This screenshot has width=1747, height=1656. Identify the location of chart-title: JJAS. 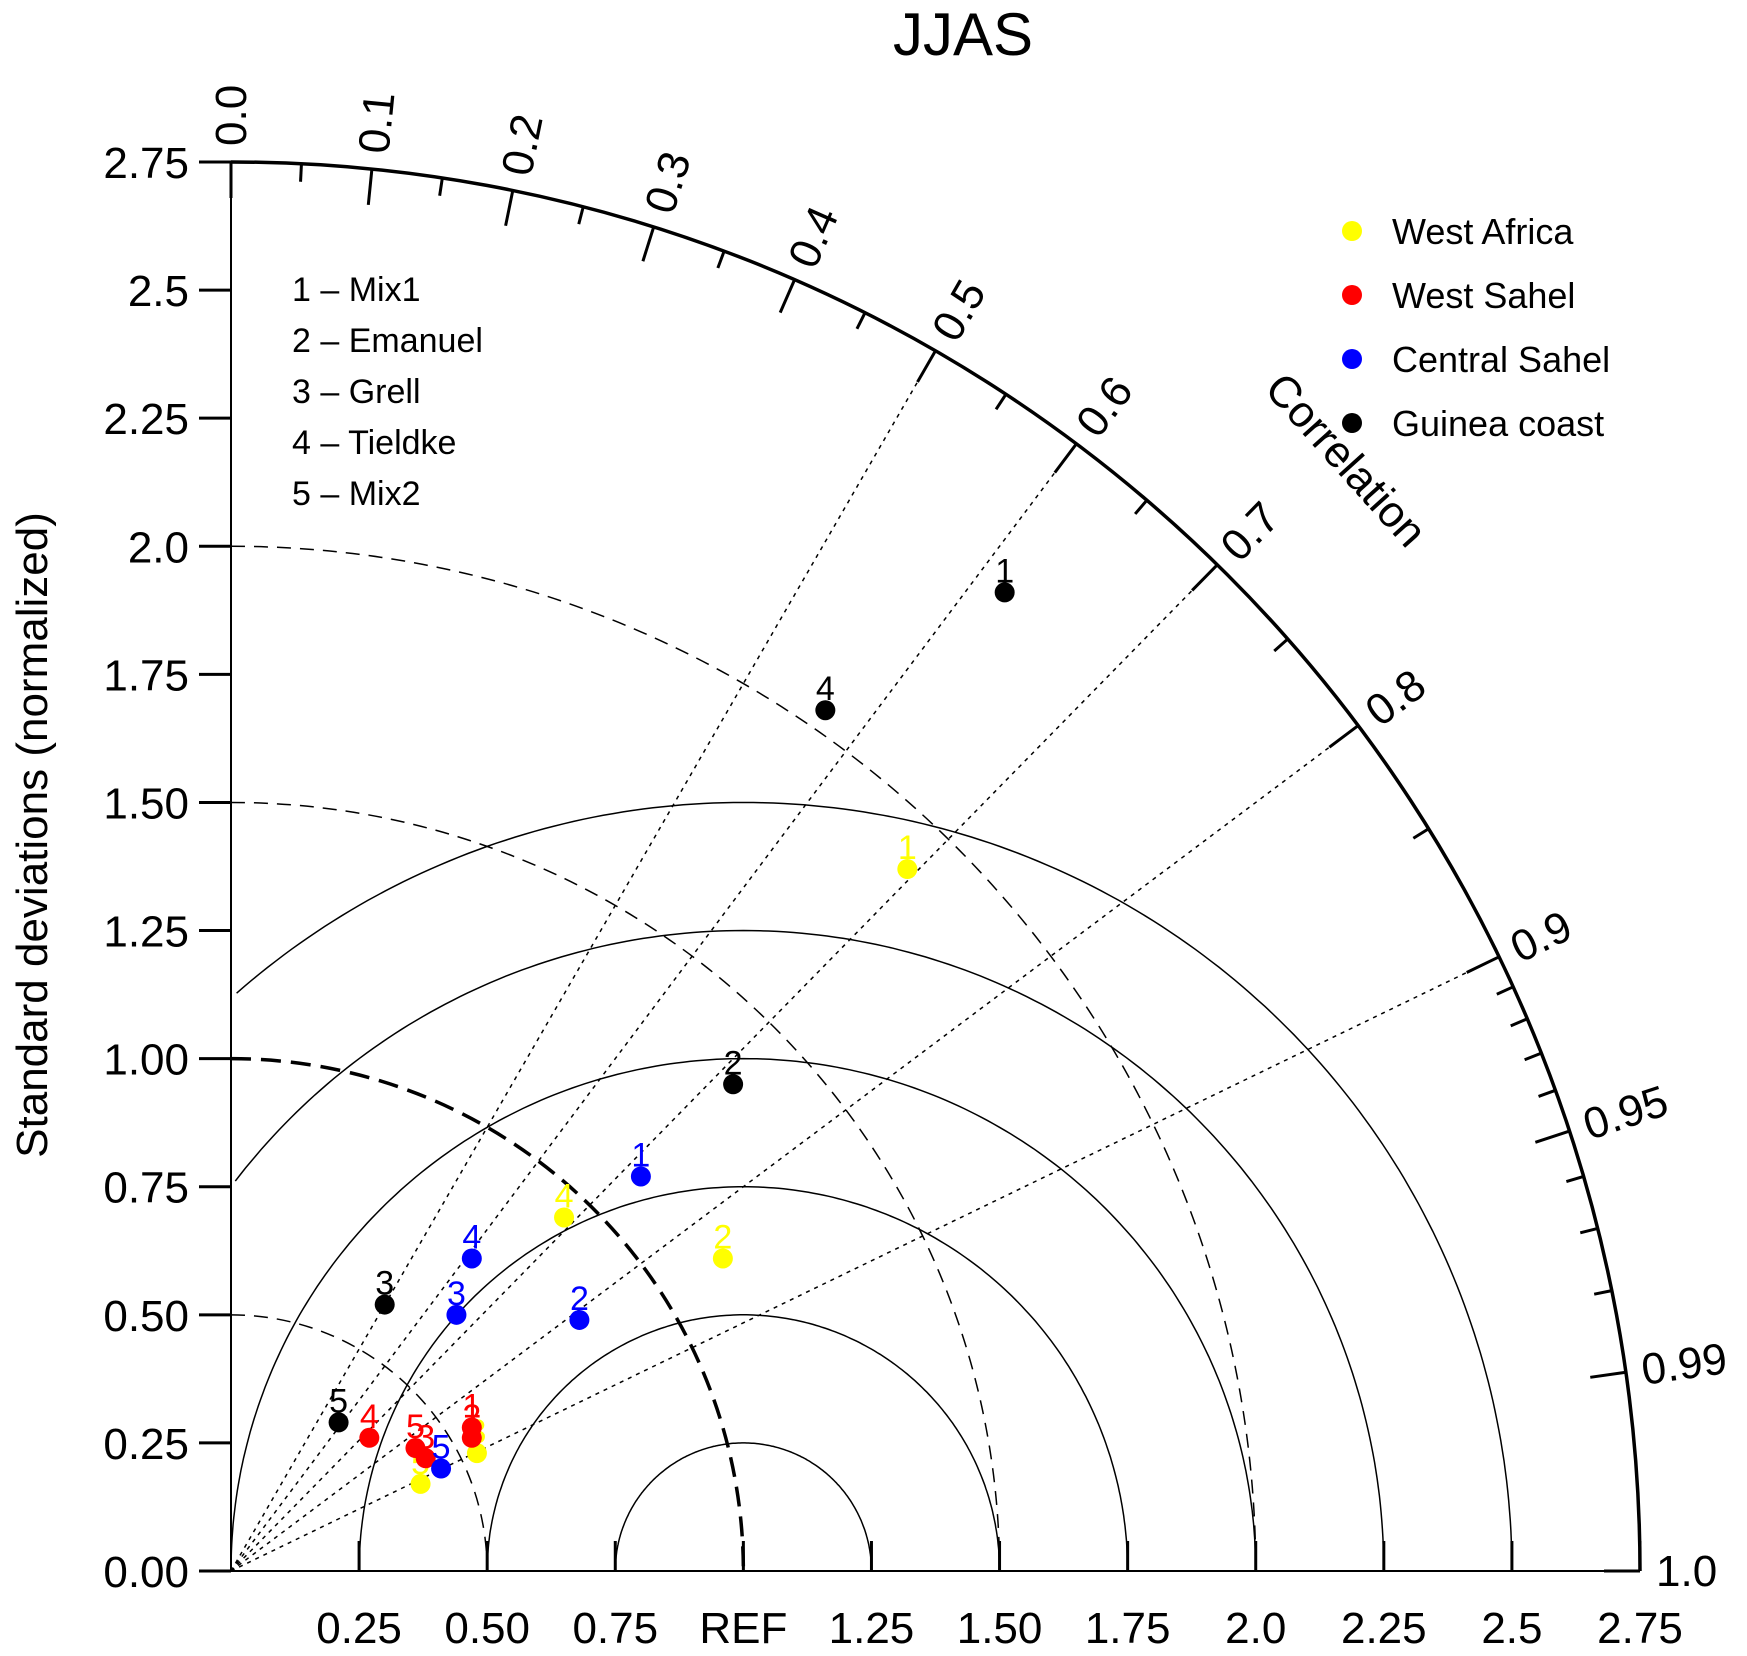
(963, 34).